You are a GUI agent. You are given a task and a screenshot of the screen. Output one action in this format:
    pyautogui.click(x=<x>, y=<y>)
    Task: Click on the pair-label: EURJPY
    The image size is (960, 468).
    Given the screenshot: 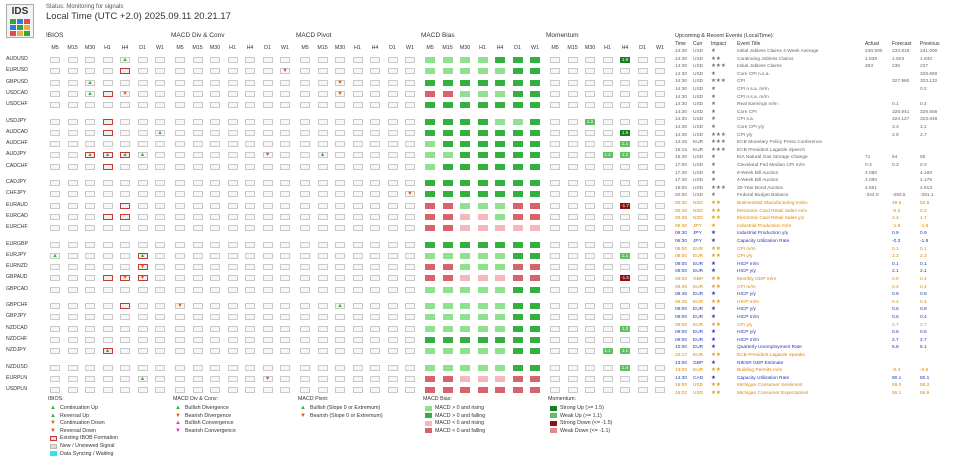 What is the action you would take?
    pyautogui.click(x=16, y=254)
    